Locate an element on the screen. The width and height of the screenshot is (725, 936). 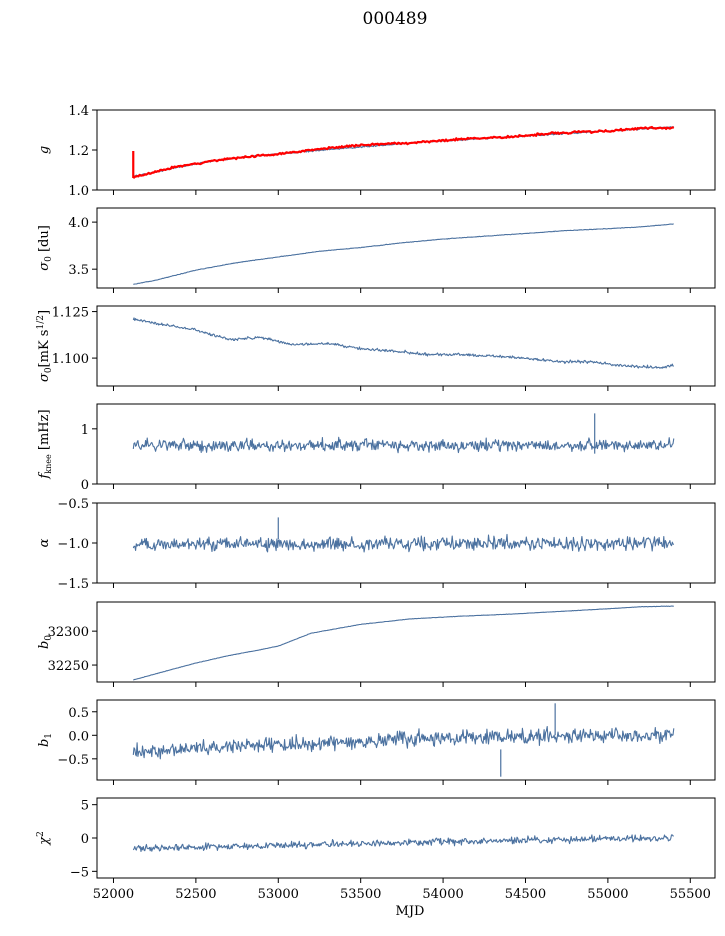
y-tick-label: 1.125 is located at coordinates (70, 313).